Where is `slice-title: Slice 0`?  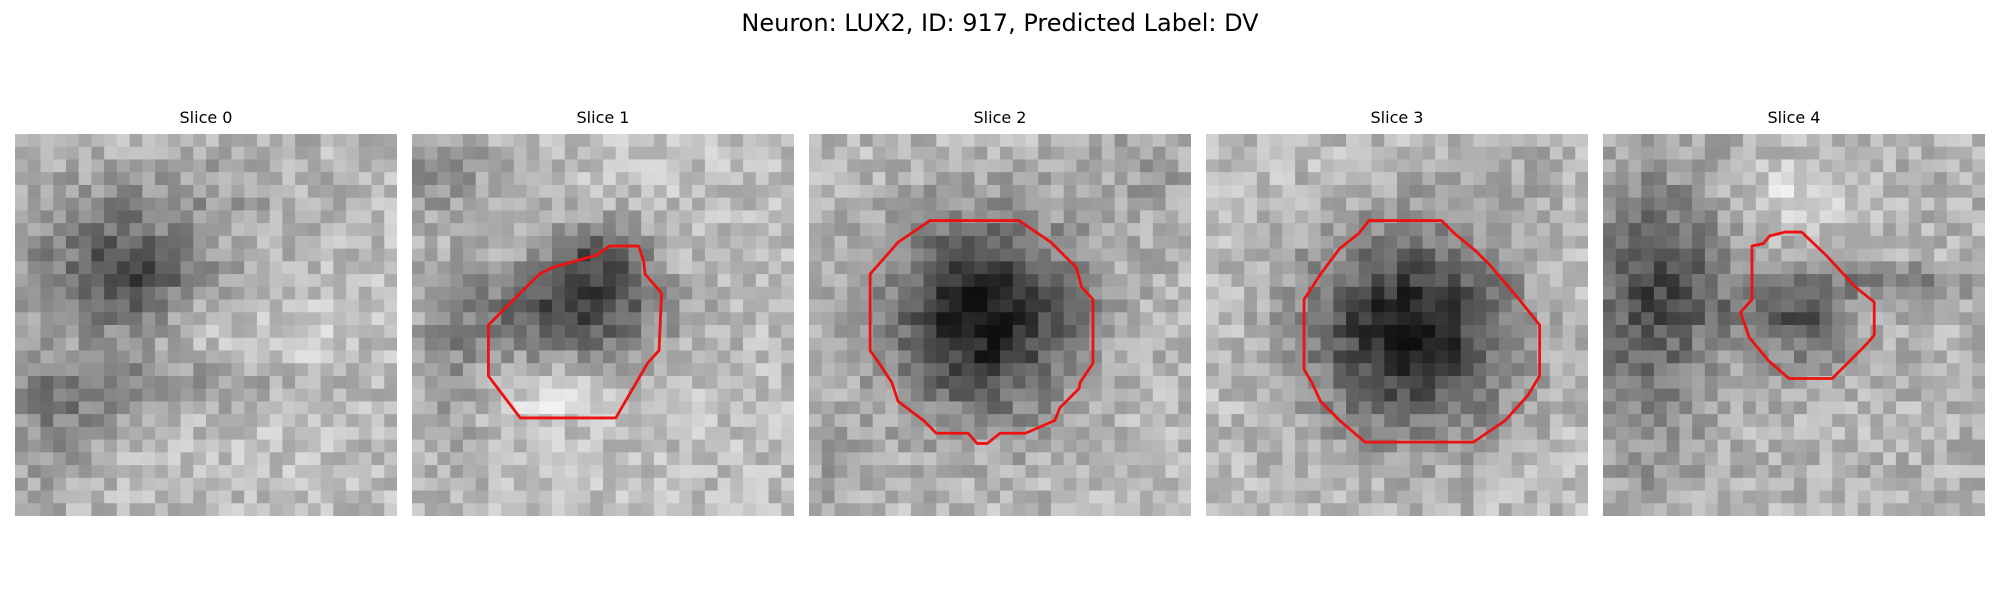 slice-title: Slice 0 is located at coordinates (206, 117).